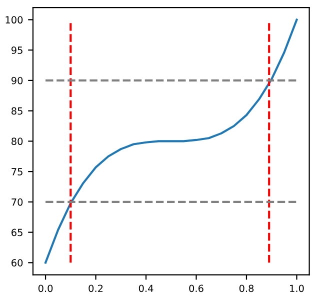 This screenshot has height=302, width=314. I want to click on y-tick-label: 95, so click(16, 50).